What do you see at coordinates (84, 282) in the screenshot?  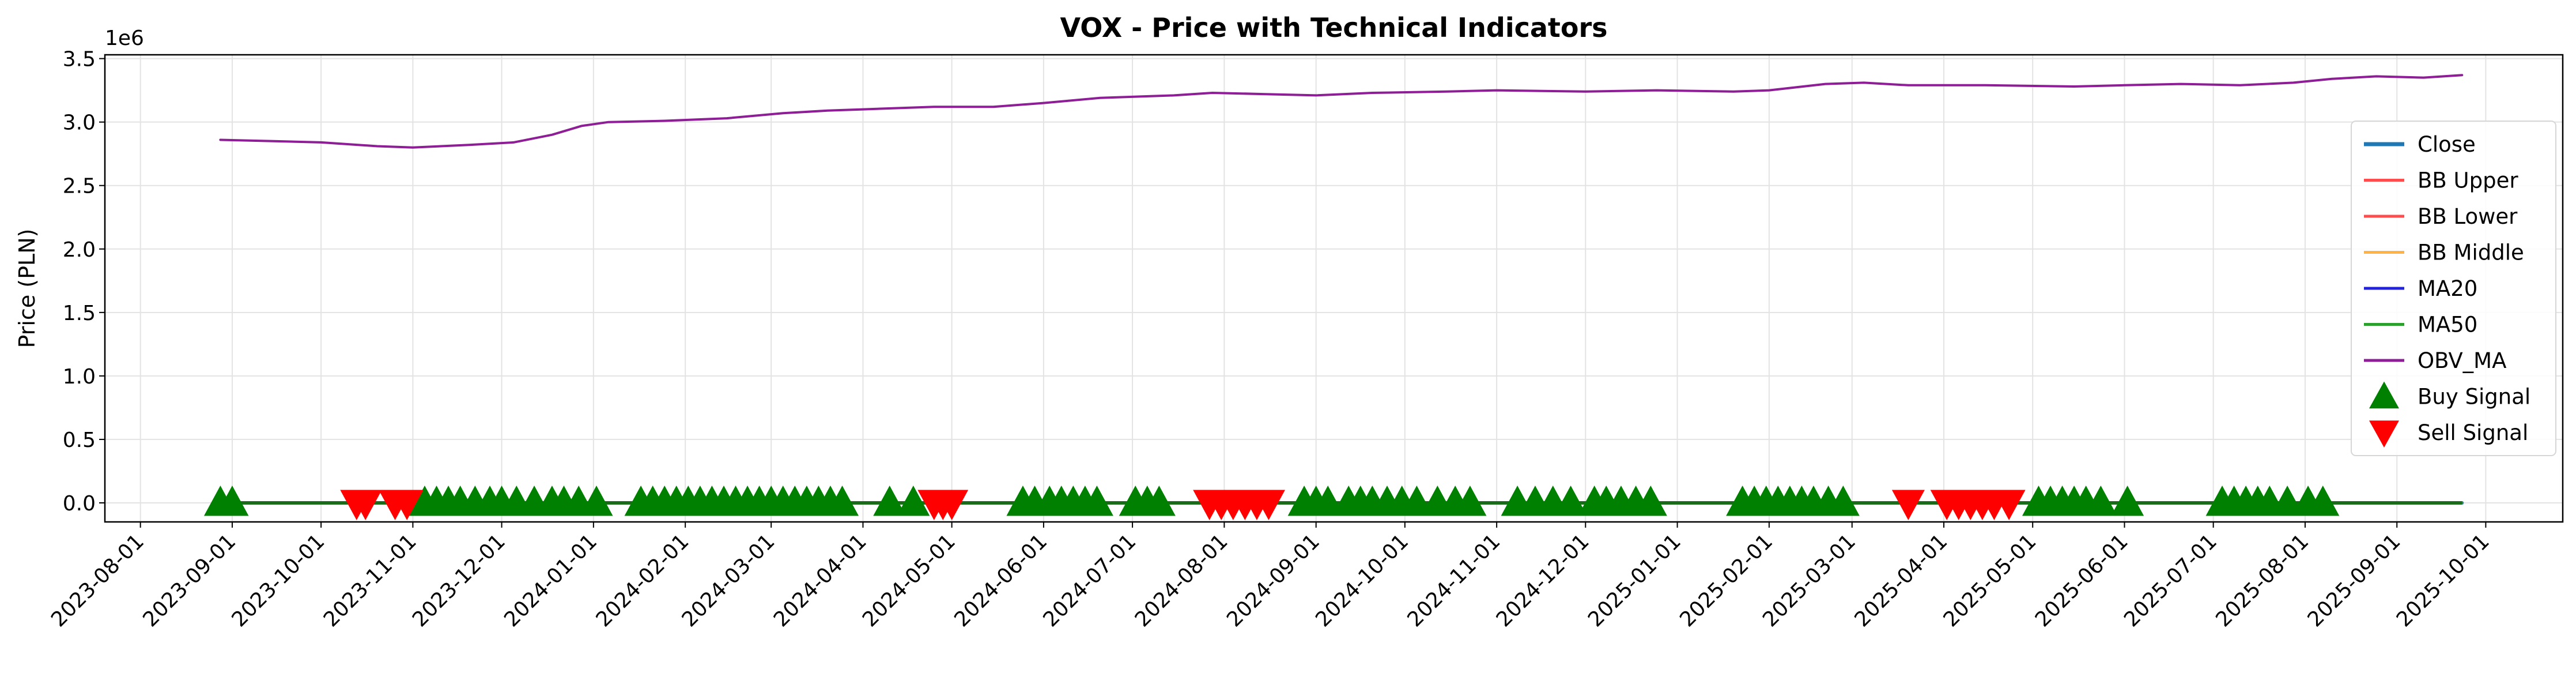 I see `y-axis: 0.0 0.5 1.0 1.5 2.0 2.5 3.0 3.5` at bounding box center [84, 282].